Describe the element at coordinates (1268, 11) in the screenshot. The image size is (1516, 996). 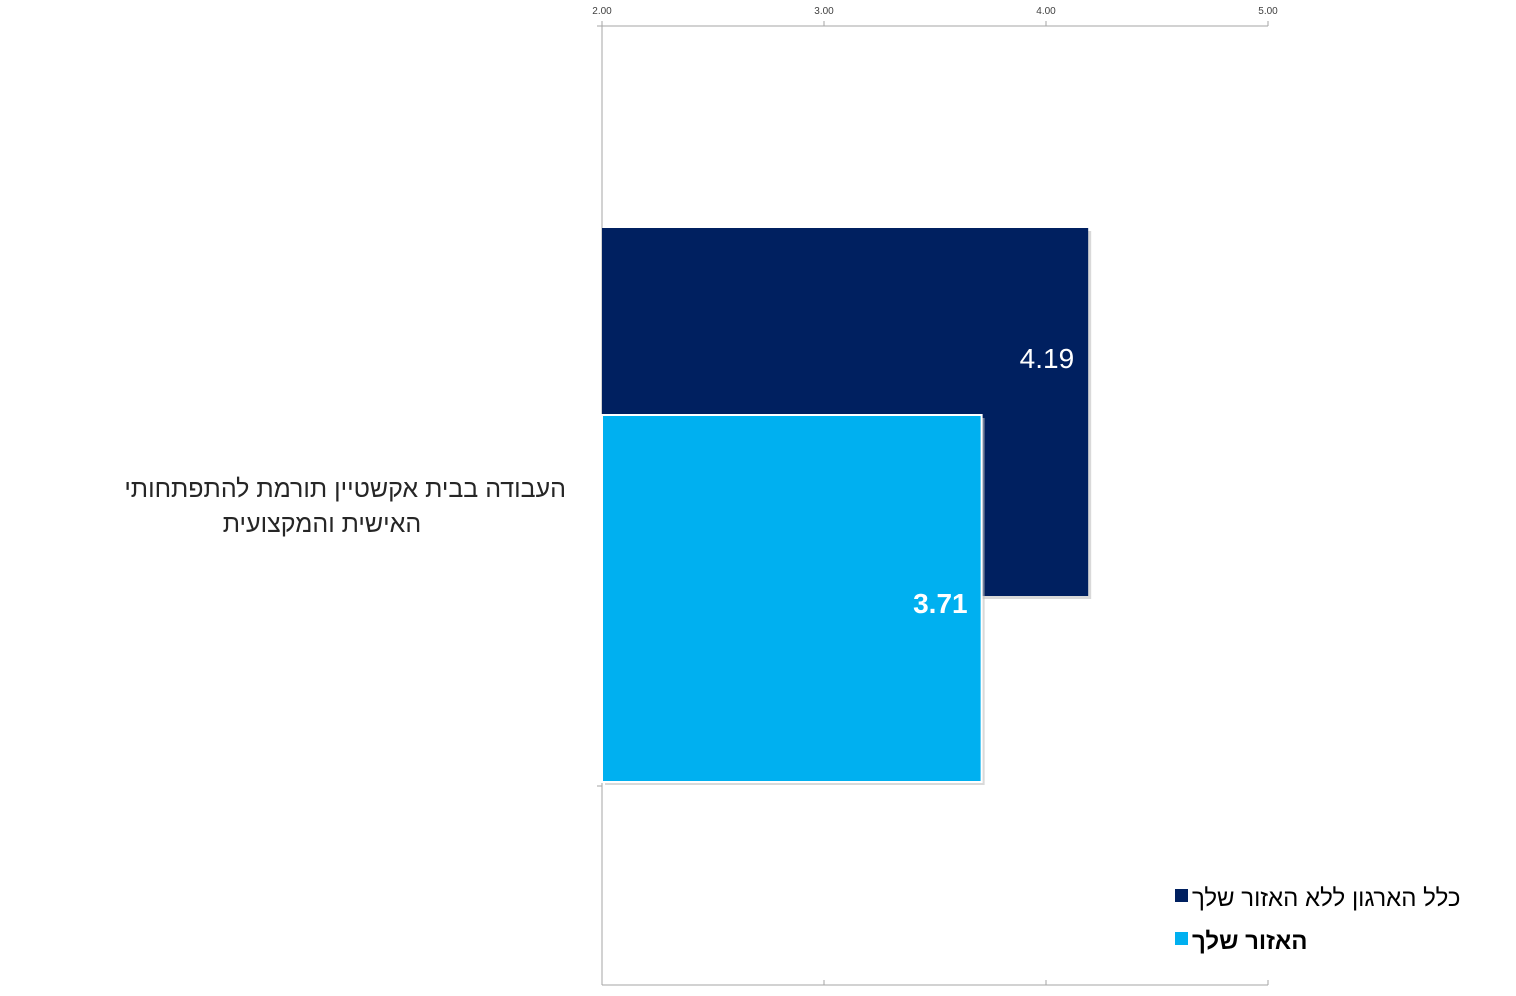
I see `x-tick-label: 5.00` at that location.